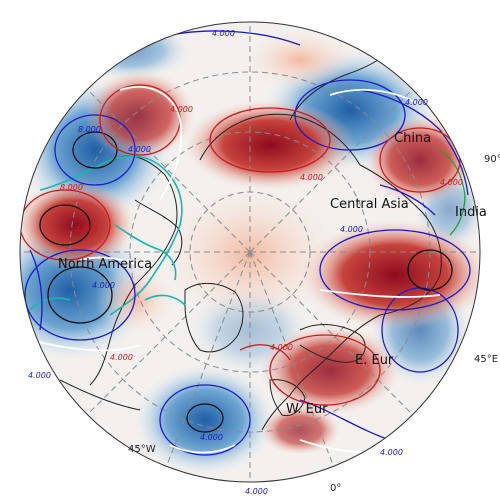  I want to click on region-label-central-asia: Central Asia, so click(369, 204).